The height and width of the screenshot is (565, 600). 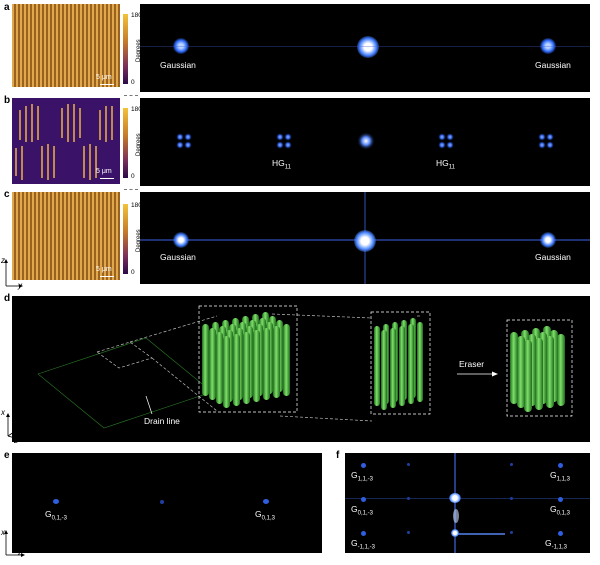 I want to click on cbar-min-b: 0, so click(x=133, y=176).